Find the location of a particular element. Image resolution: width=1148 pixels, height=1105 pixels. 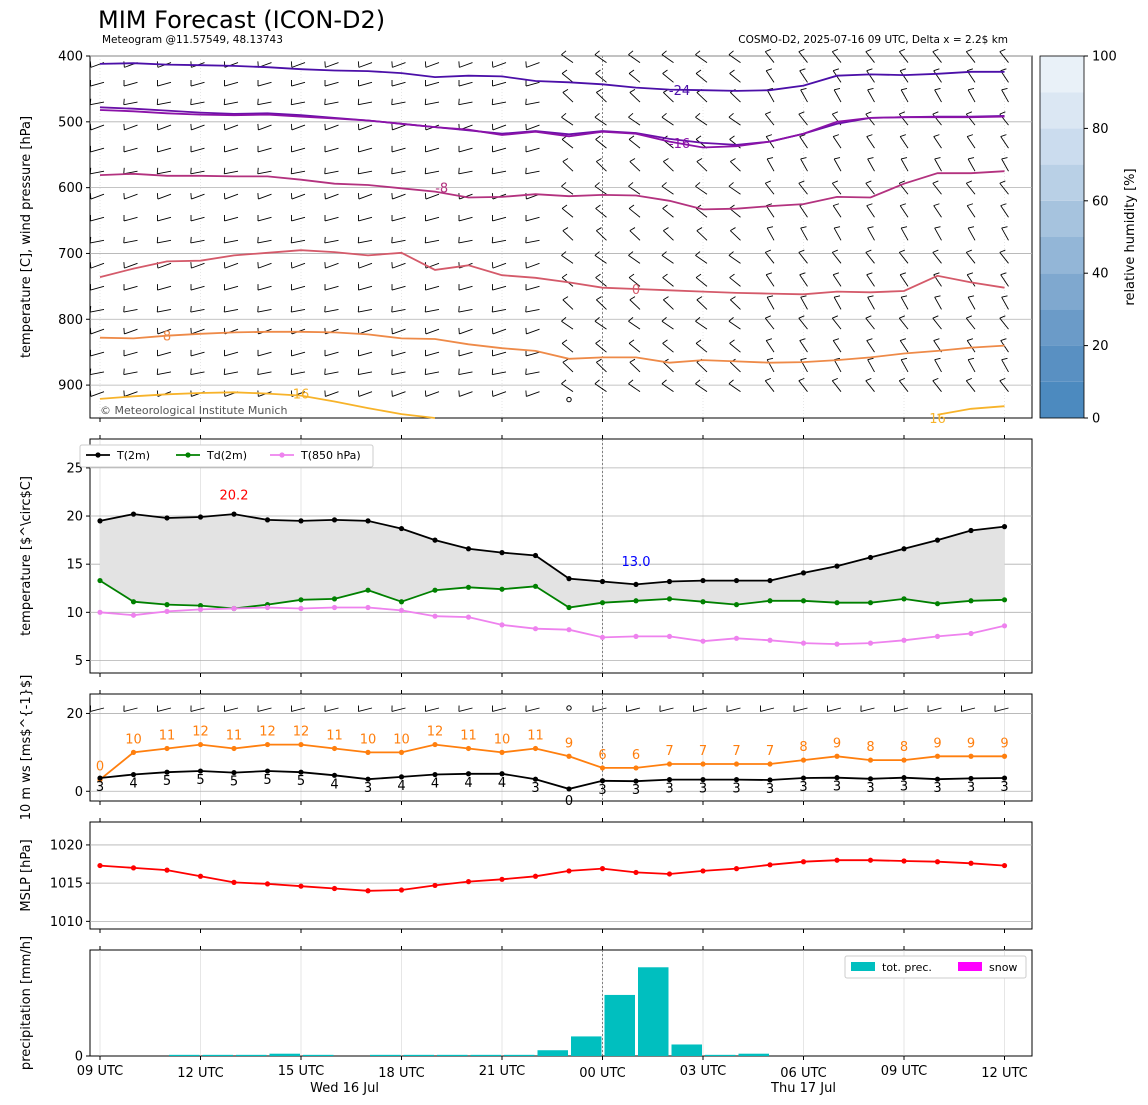

calm-wind-marker is located at coordinates (569, 399).